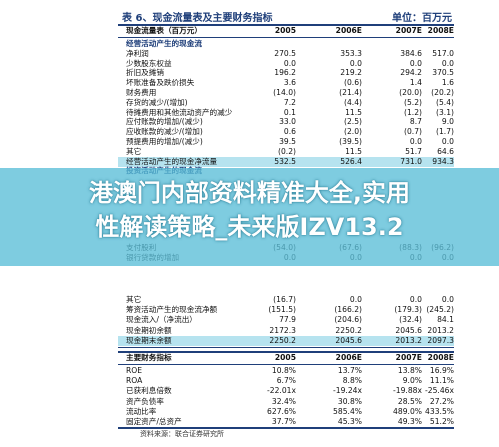 This screenshot has height=447, width=499. Describe the element at coordinates (164, 141) in the screenshot. I see `row-label: 预提费用的增加/(减少)` at that location.